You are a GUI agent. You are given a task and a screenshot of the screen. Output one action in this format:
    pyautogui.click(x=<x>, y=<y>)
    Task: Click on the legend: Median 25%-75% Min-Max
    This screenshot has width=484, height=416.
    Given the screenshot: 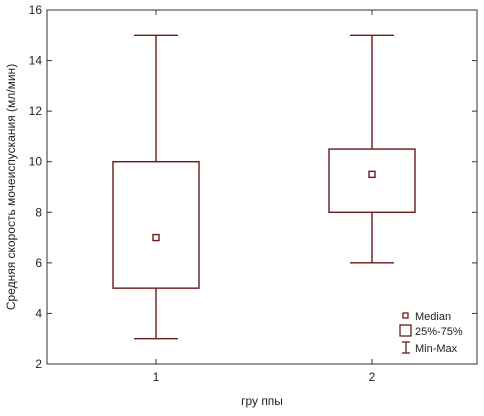 What is the action you would take?
    pyautogui.click(x=431, y=333)
    